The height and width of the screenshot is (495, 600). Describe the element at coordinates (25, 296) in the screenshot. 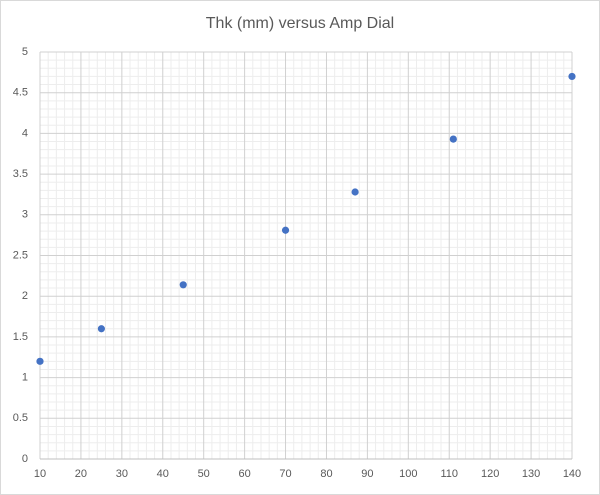

I see `y-tick-label: 2` at that location.